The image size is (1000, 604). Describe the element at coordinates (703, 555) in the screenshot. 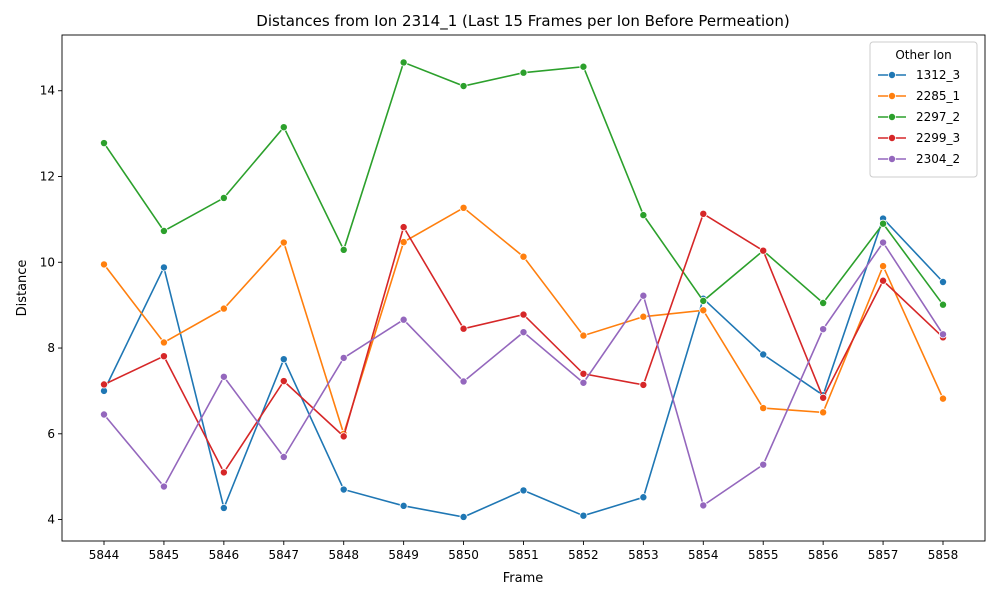

I see `x-tick-label: 5854` at that location.